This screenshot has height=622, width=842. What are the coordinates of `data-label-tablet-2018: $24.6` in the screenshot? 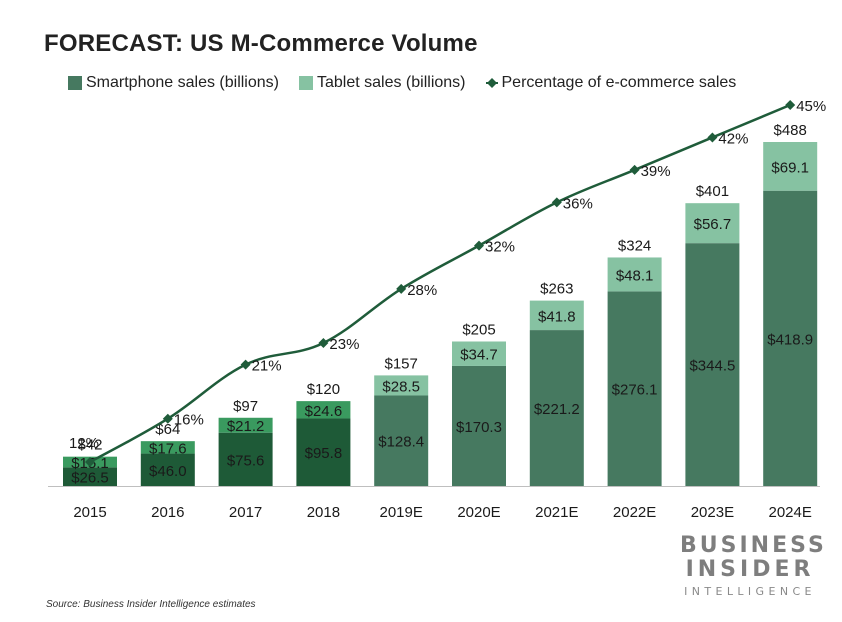 It's located at (324, 411).